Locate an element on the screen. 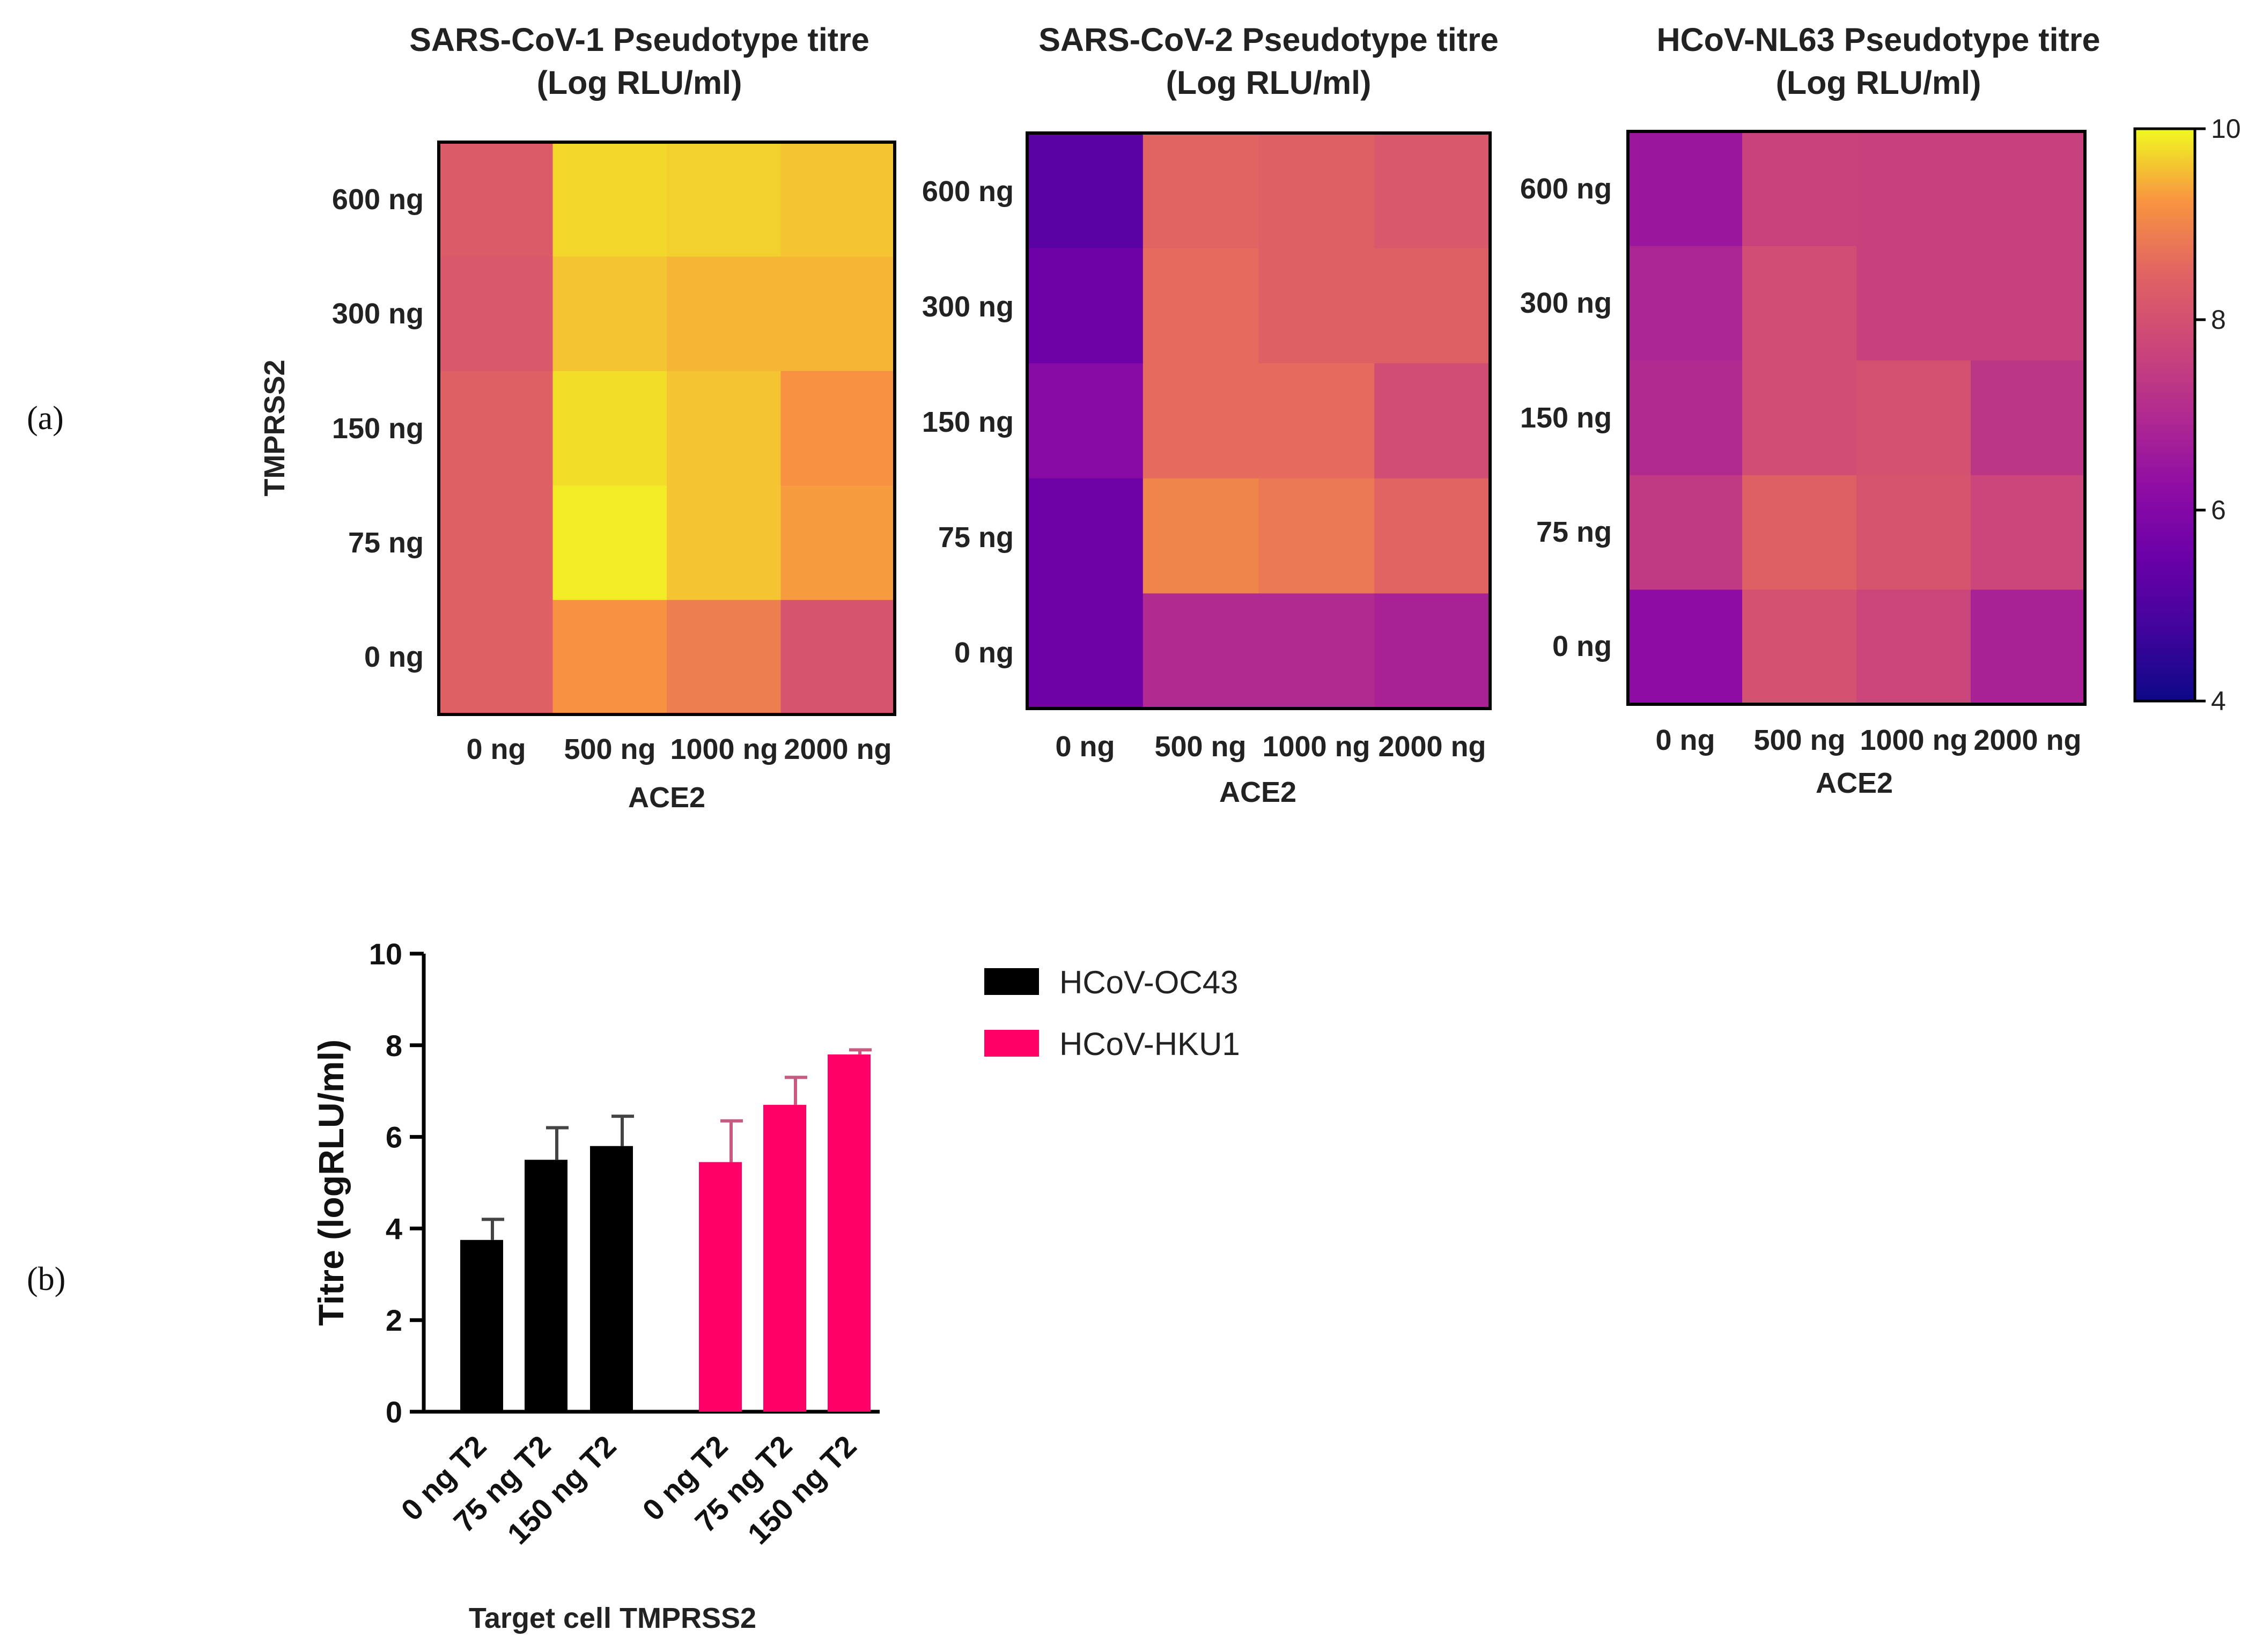 This screenshot has height=1652, width=2248. y-tick-label: 0 is located at coordinates (394, 1412).